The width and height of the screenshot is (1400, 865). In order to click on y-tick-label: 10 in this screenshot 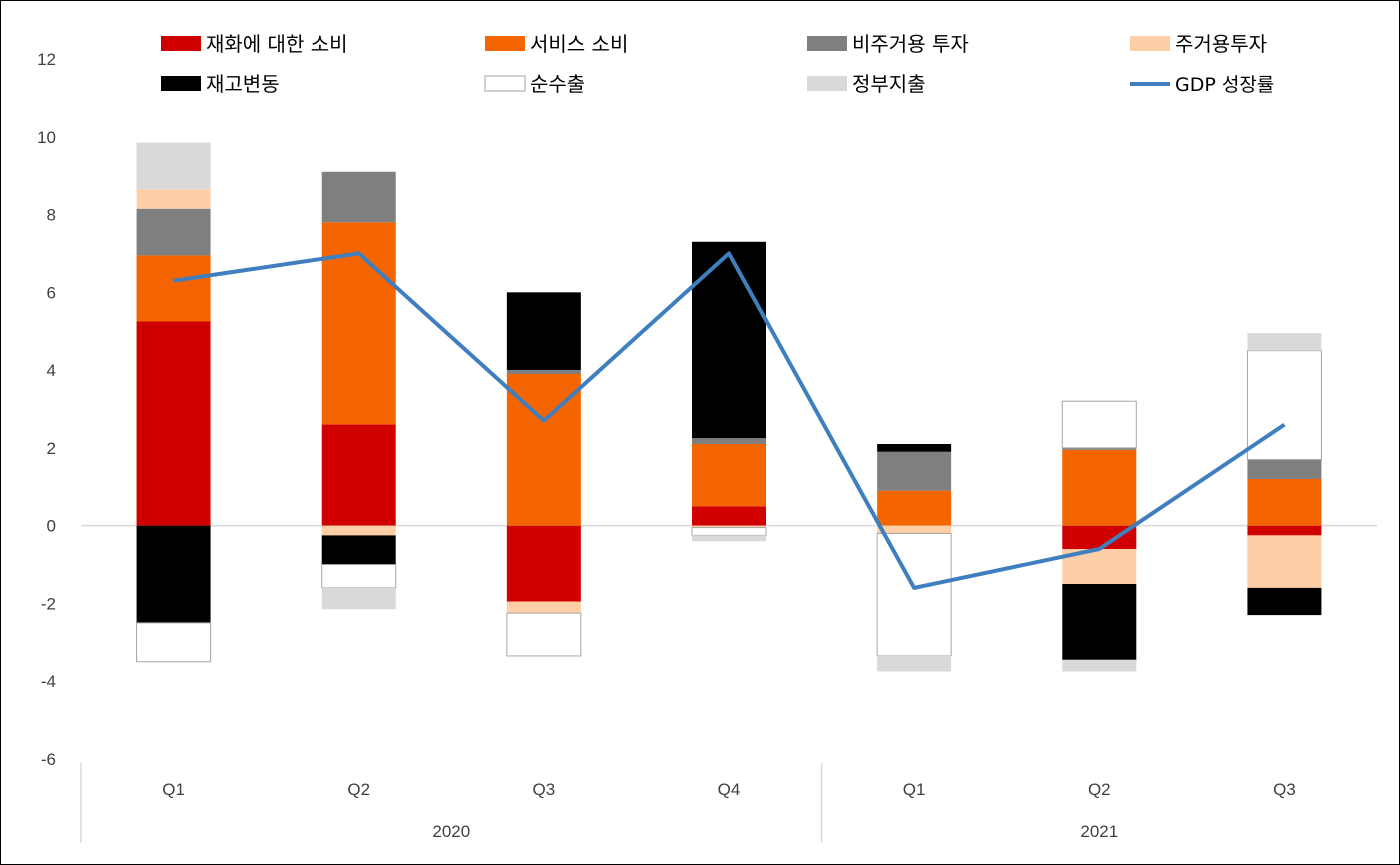, I will do `click(46, 137)`.